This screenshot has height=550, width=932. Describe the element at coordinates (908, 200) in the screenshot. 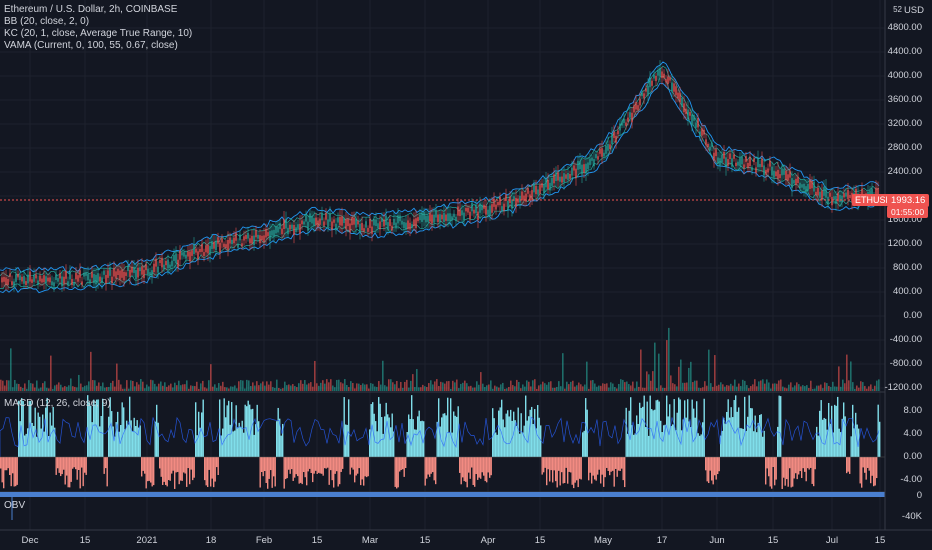

I see `last-price-badge: 1993.16` at that location.